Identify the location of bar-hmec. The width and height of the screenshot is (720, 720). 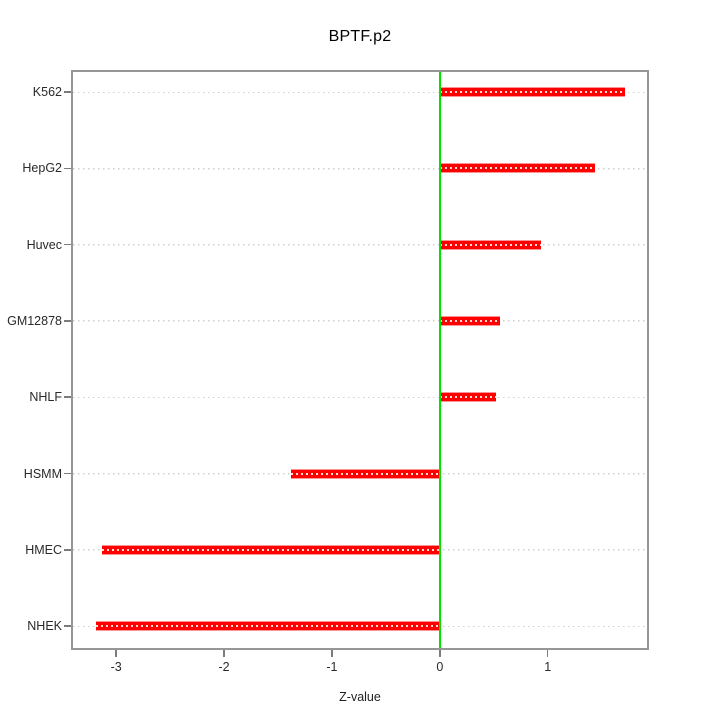
(271, 549).